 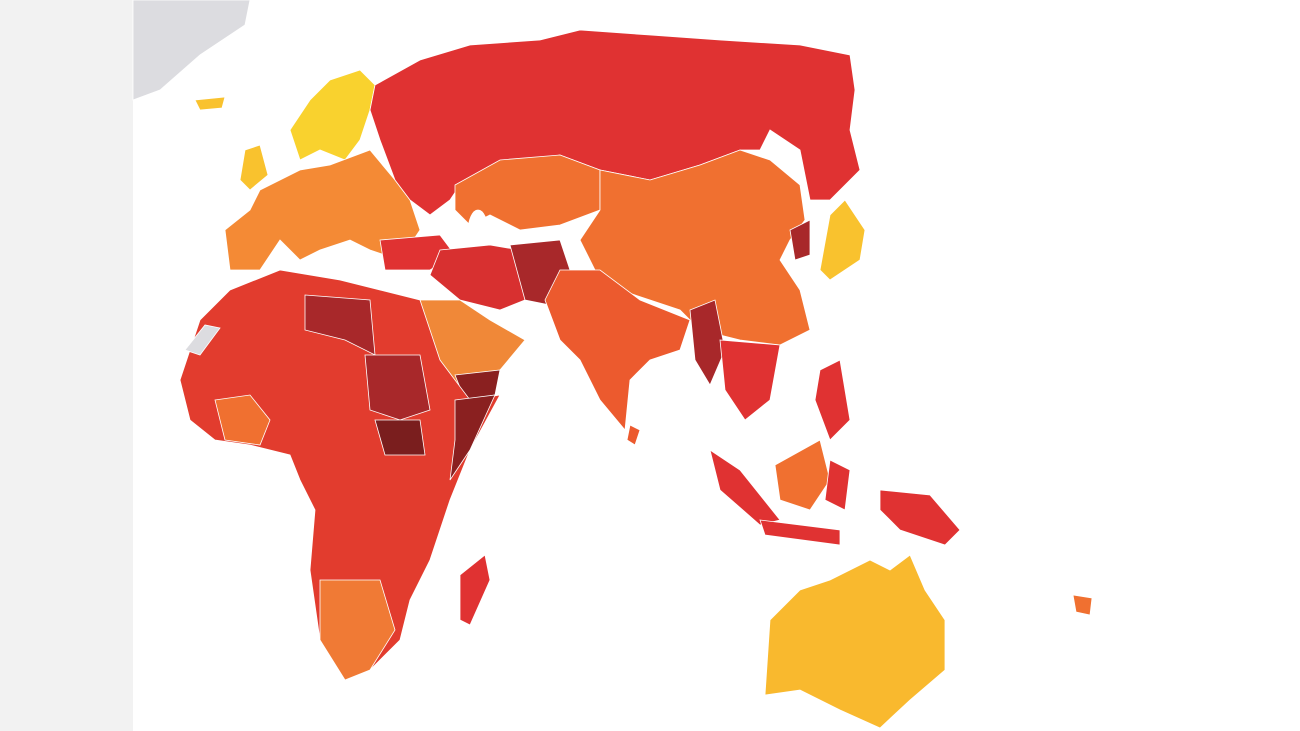 What do you see at coordinates (210, 103) in the screenshot?
I see `iceland` at bounding box center [210, 103].